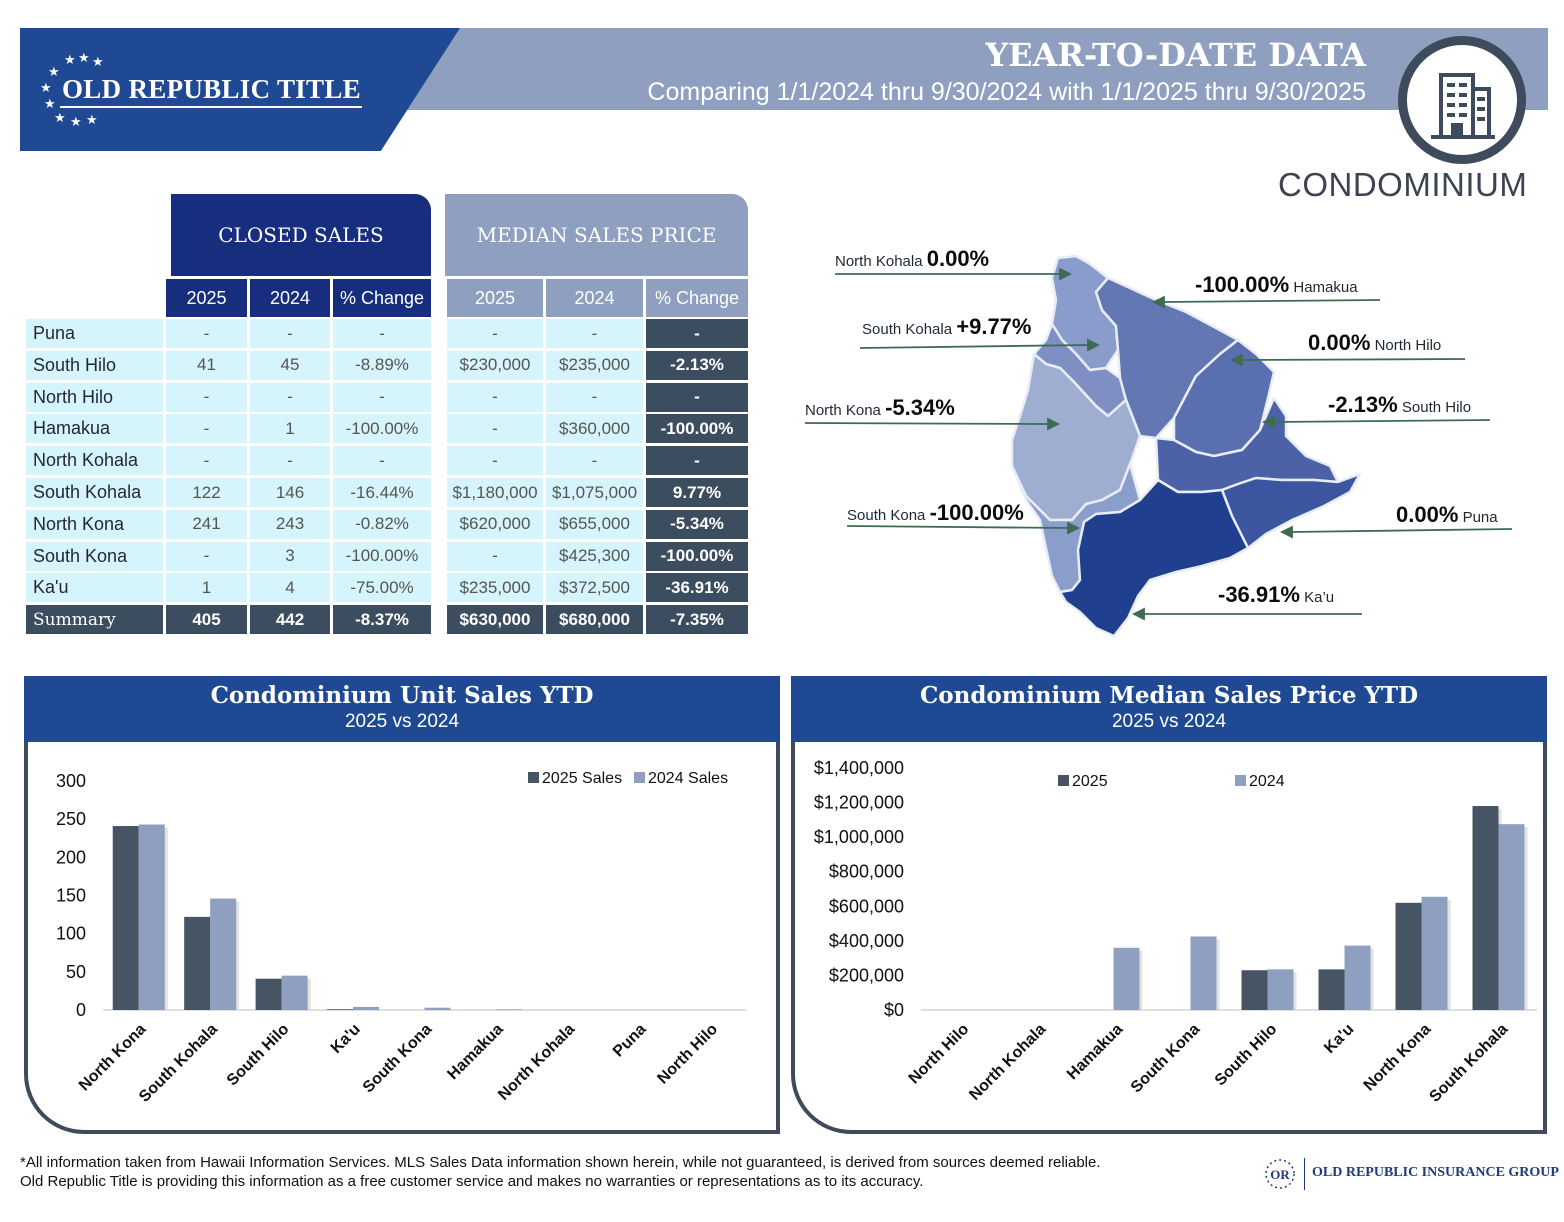 The width and height of the screenshot is (1564, 1222). I want to click on map-pct: -100.00%, so click(976, 512).